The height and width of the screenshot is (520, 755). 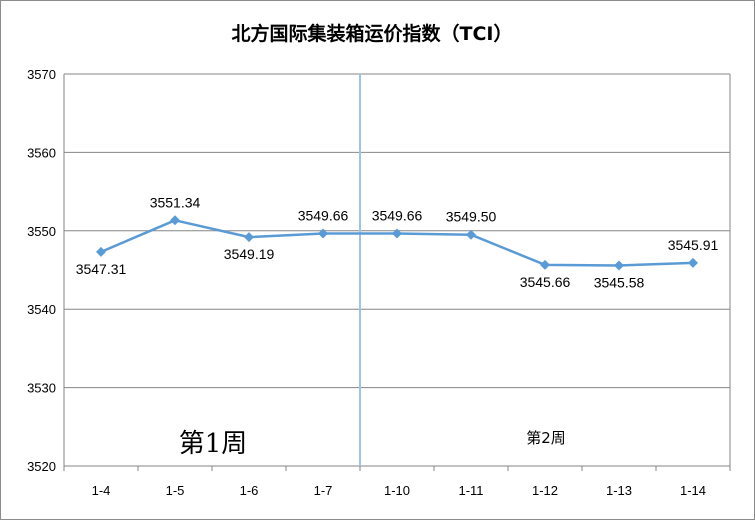 I want to click on data-label: 3551.34, so click(x=175, y=202).